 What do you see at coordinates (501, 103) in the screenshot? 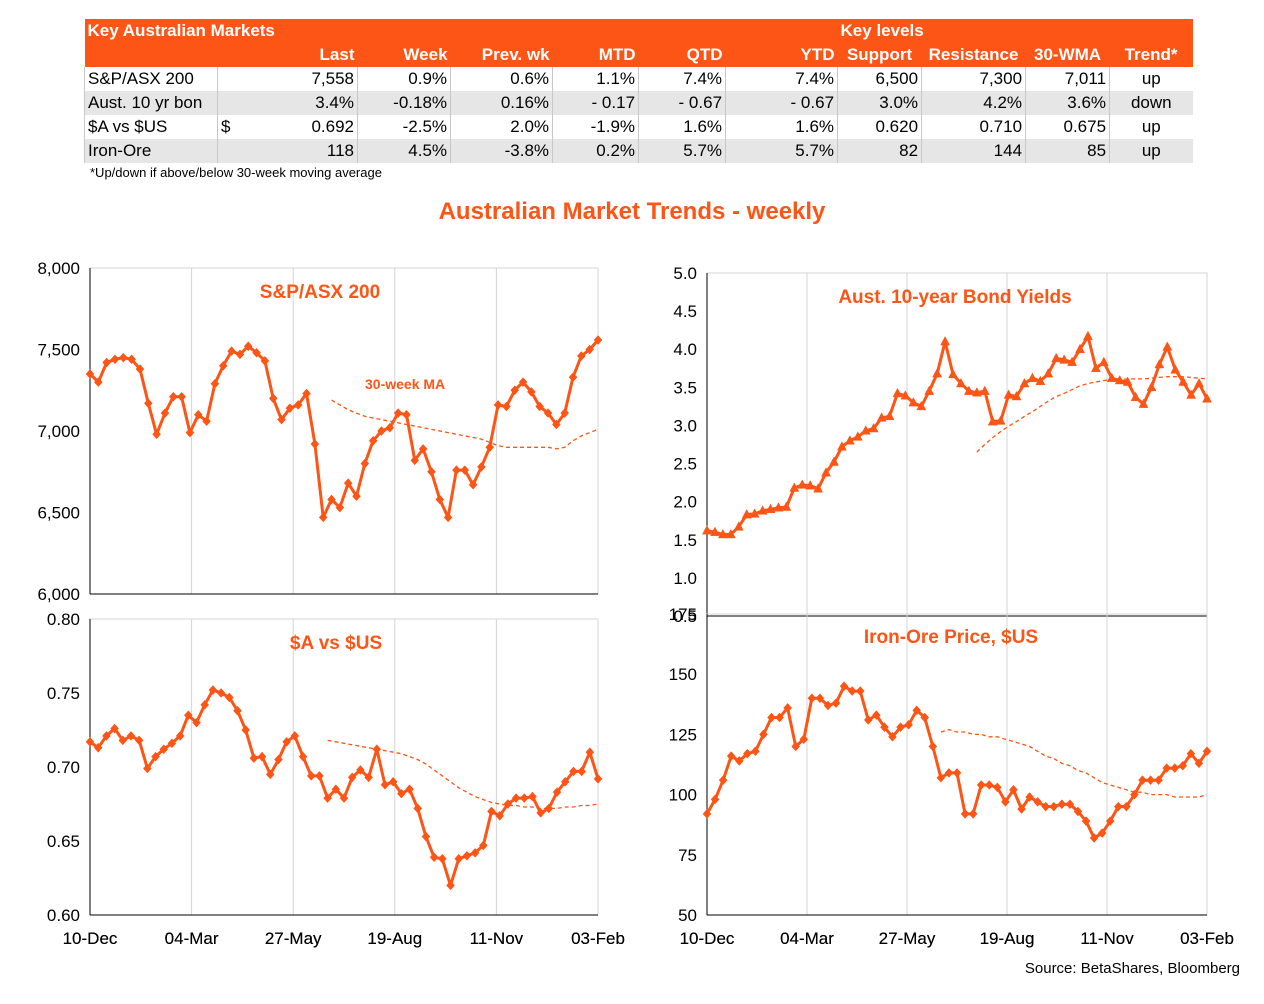
I see `cell-prev-wk: 0.16%` at bounding box center [501, 103].